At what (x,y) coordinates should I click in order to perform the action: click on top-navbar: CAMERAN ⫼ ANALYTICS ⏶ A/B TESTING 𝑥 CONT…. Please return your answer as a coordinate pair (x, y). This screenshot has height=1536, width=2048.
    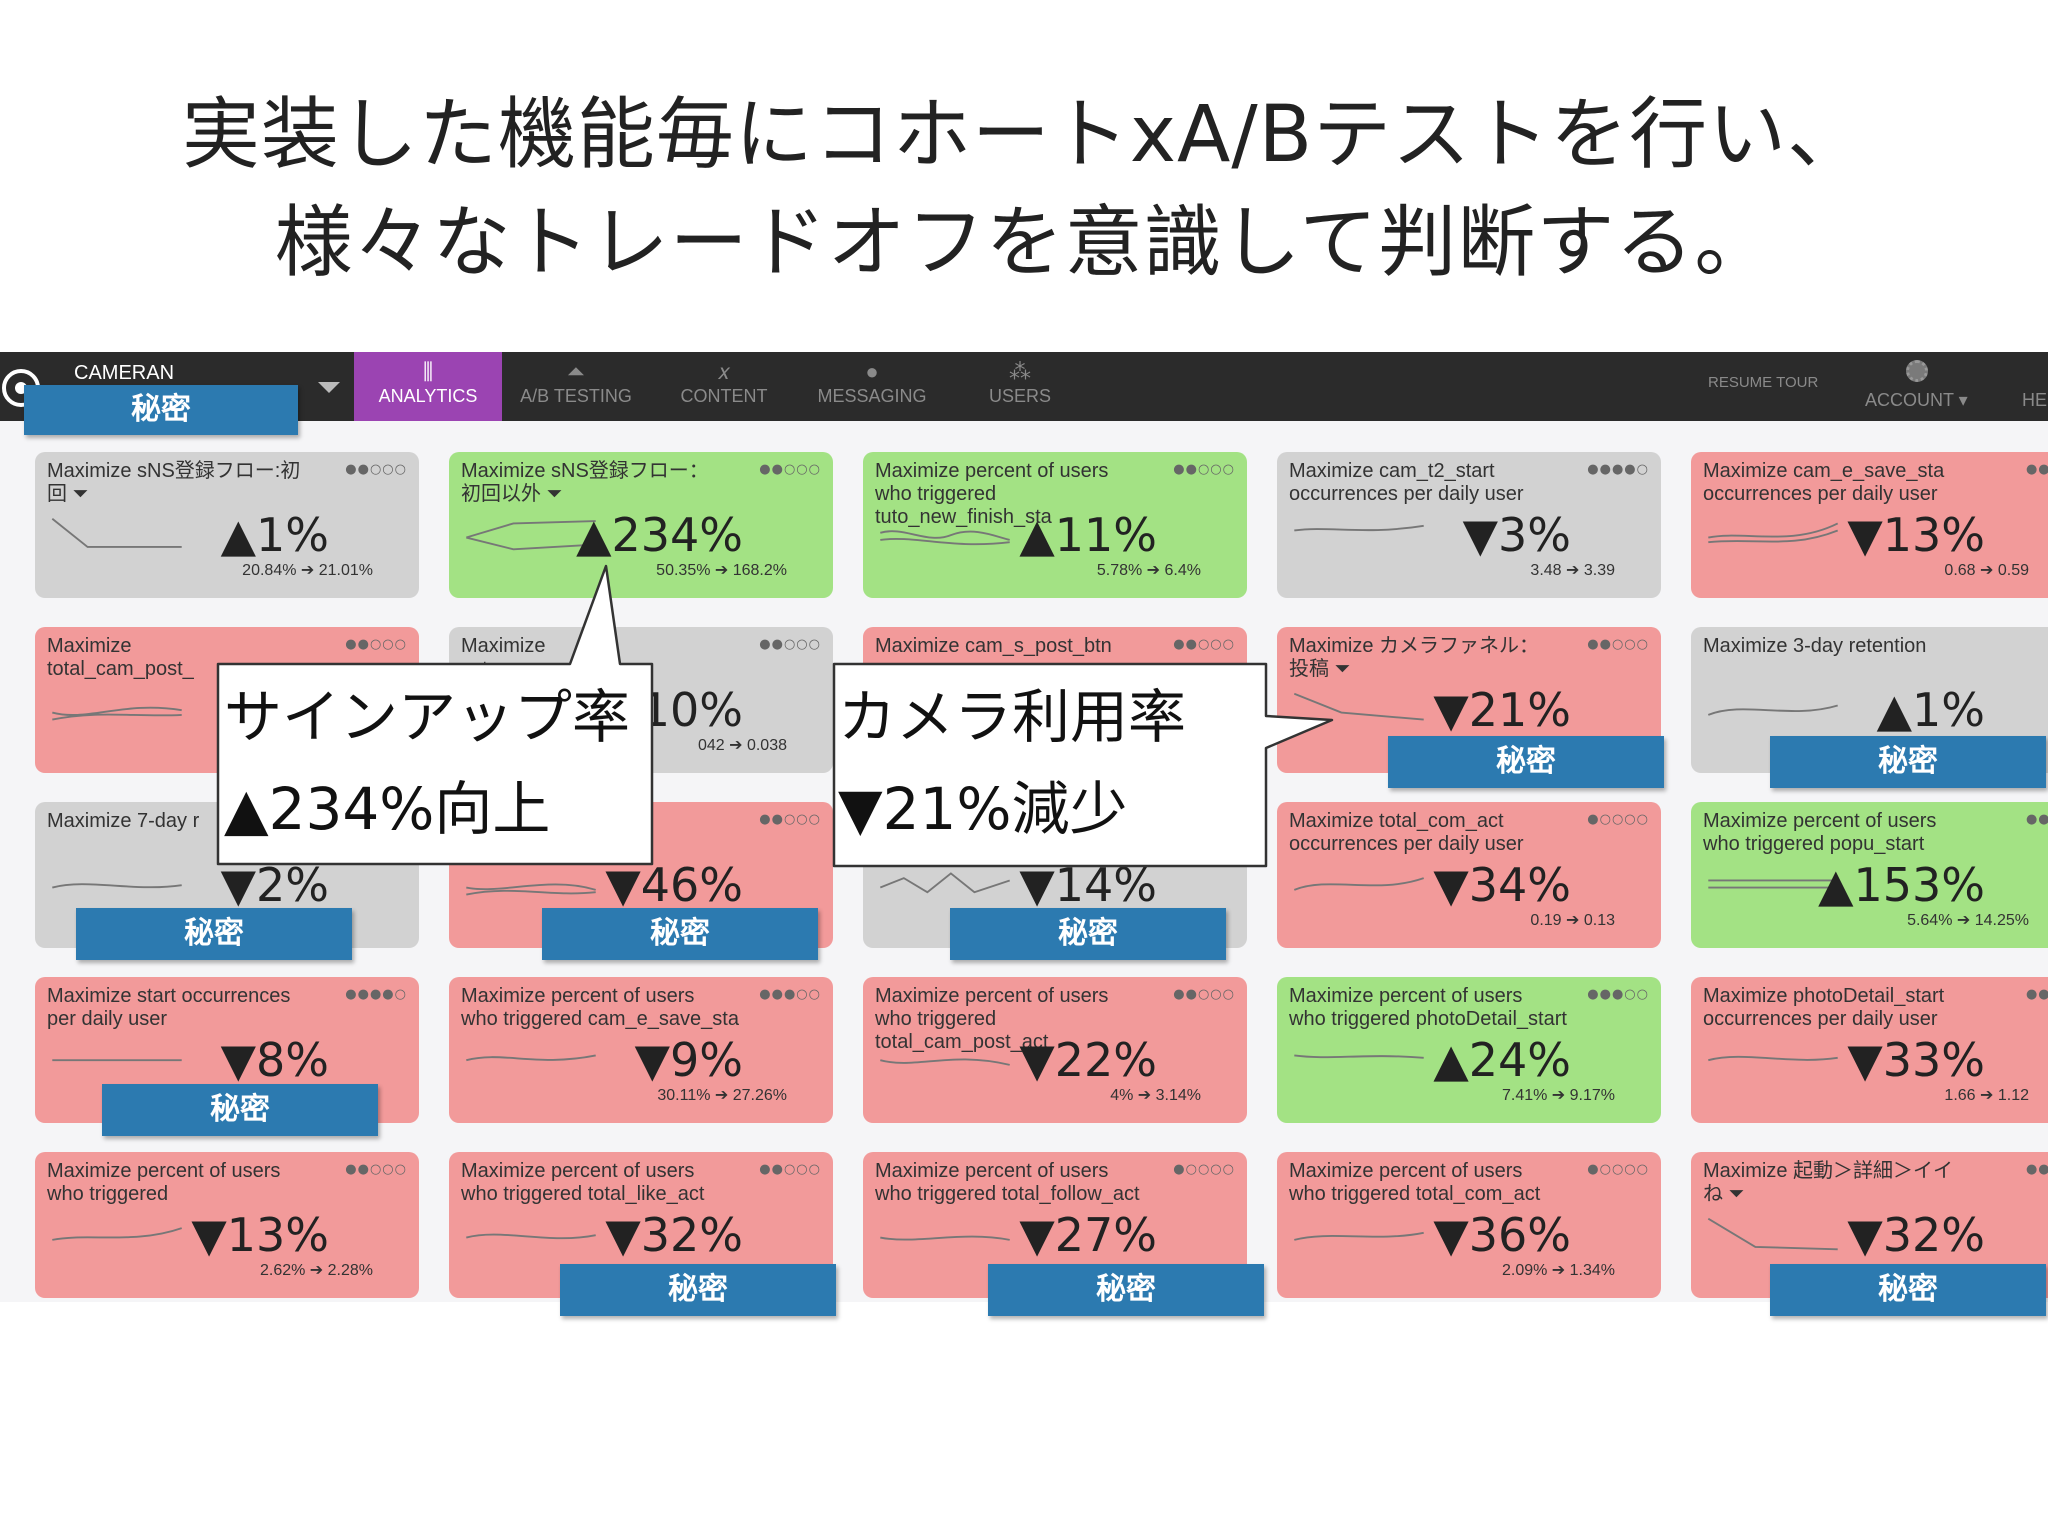
    Looking at the image, I should click on (1024, 386).